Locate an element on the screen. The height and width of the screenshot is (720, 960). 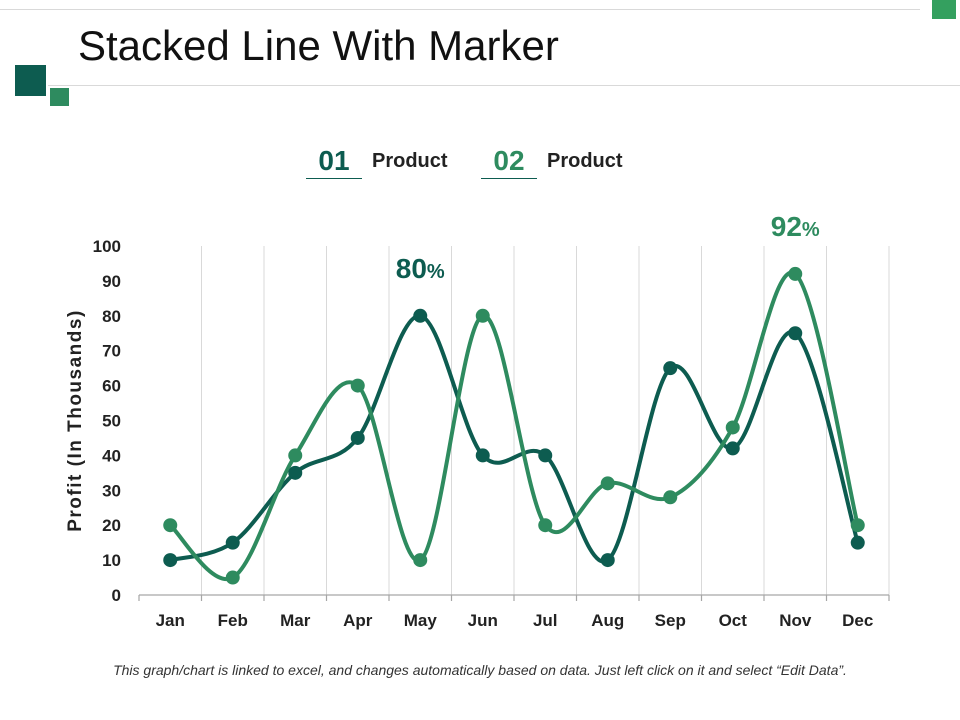
series-1-marker-sep is located at coordinates (670, 368).